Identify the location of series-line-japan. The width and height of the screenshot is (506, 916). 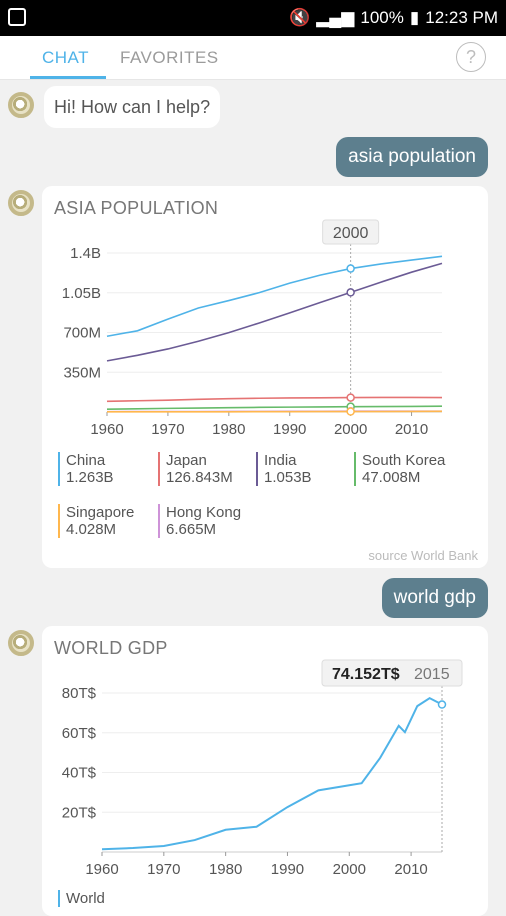
(274, 399).